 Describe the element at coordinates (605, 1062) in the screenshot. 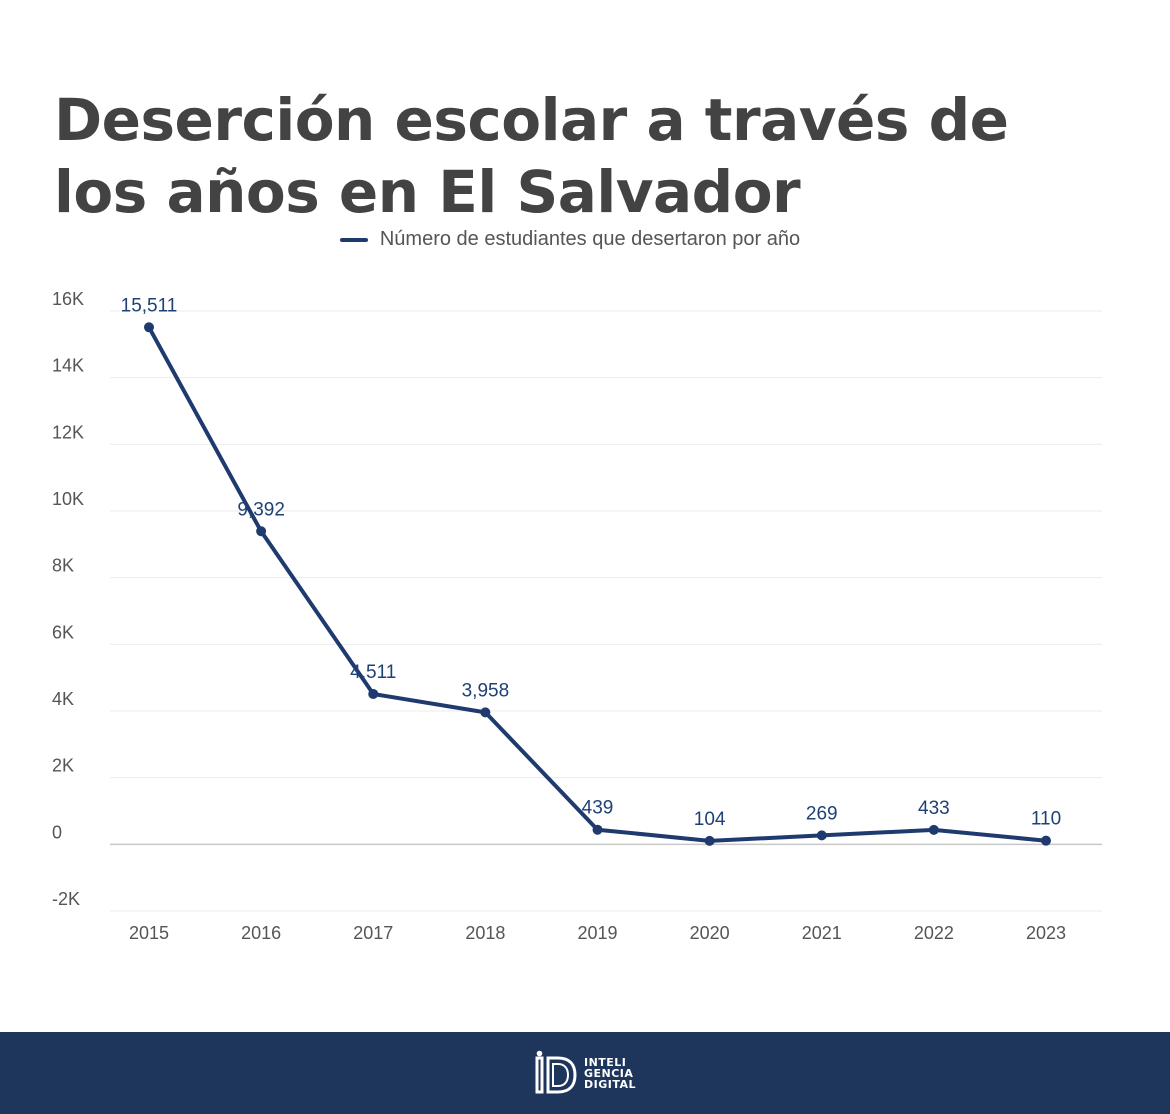

I see `brand-line-1: INTELI` at that location.